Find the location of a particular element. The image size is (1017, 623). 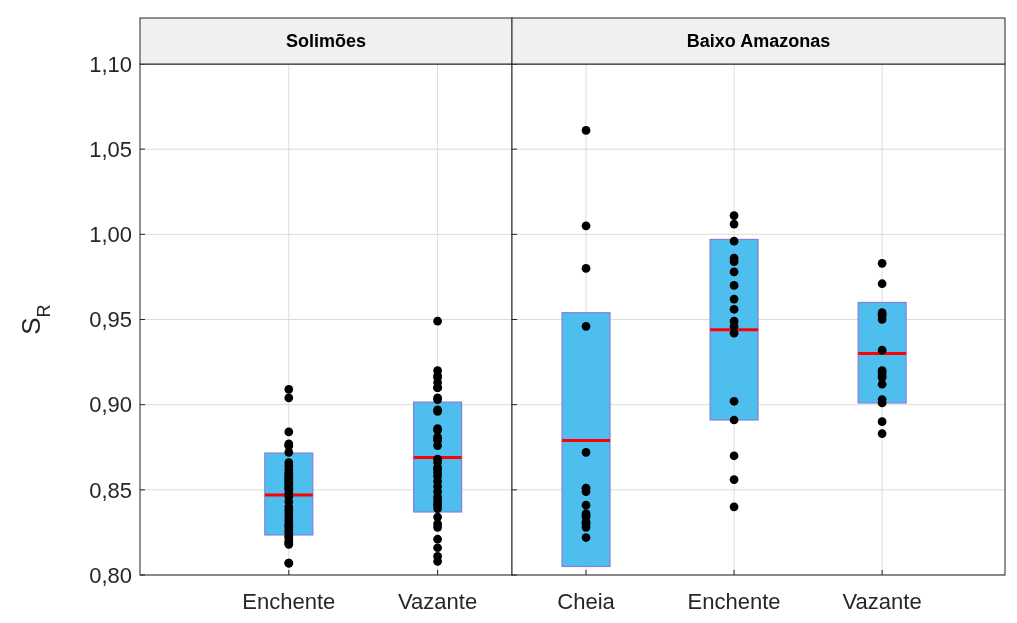

y-tick-label: 0,85 is located at coordinates (110, 490).